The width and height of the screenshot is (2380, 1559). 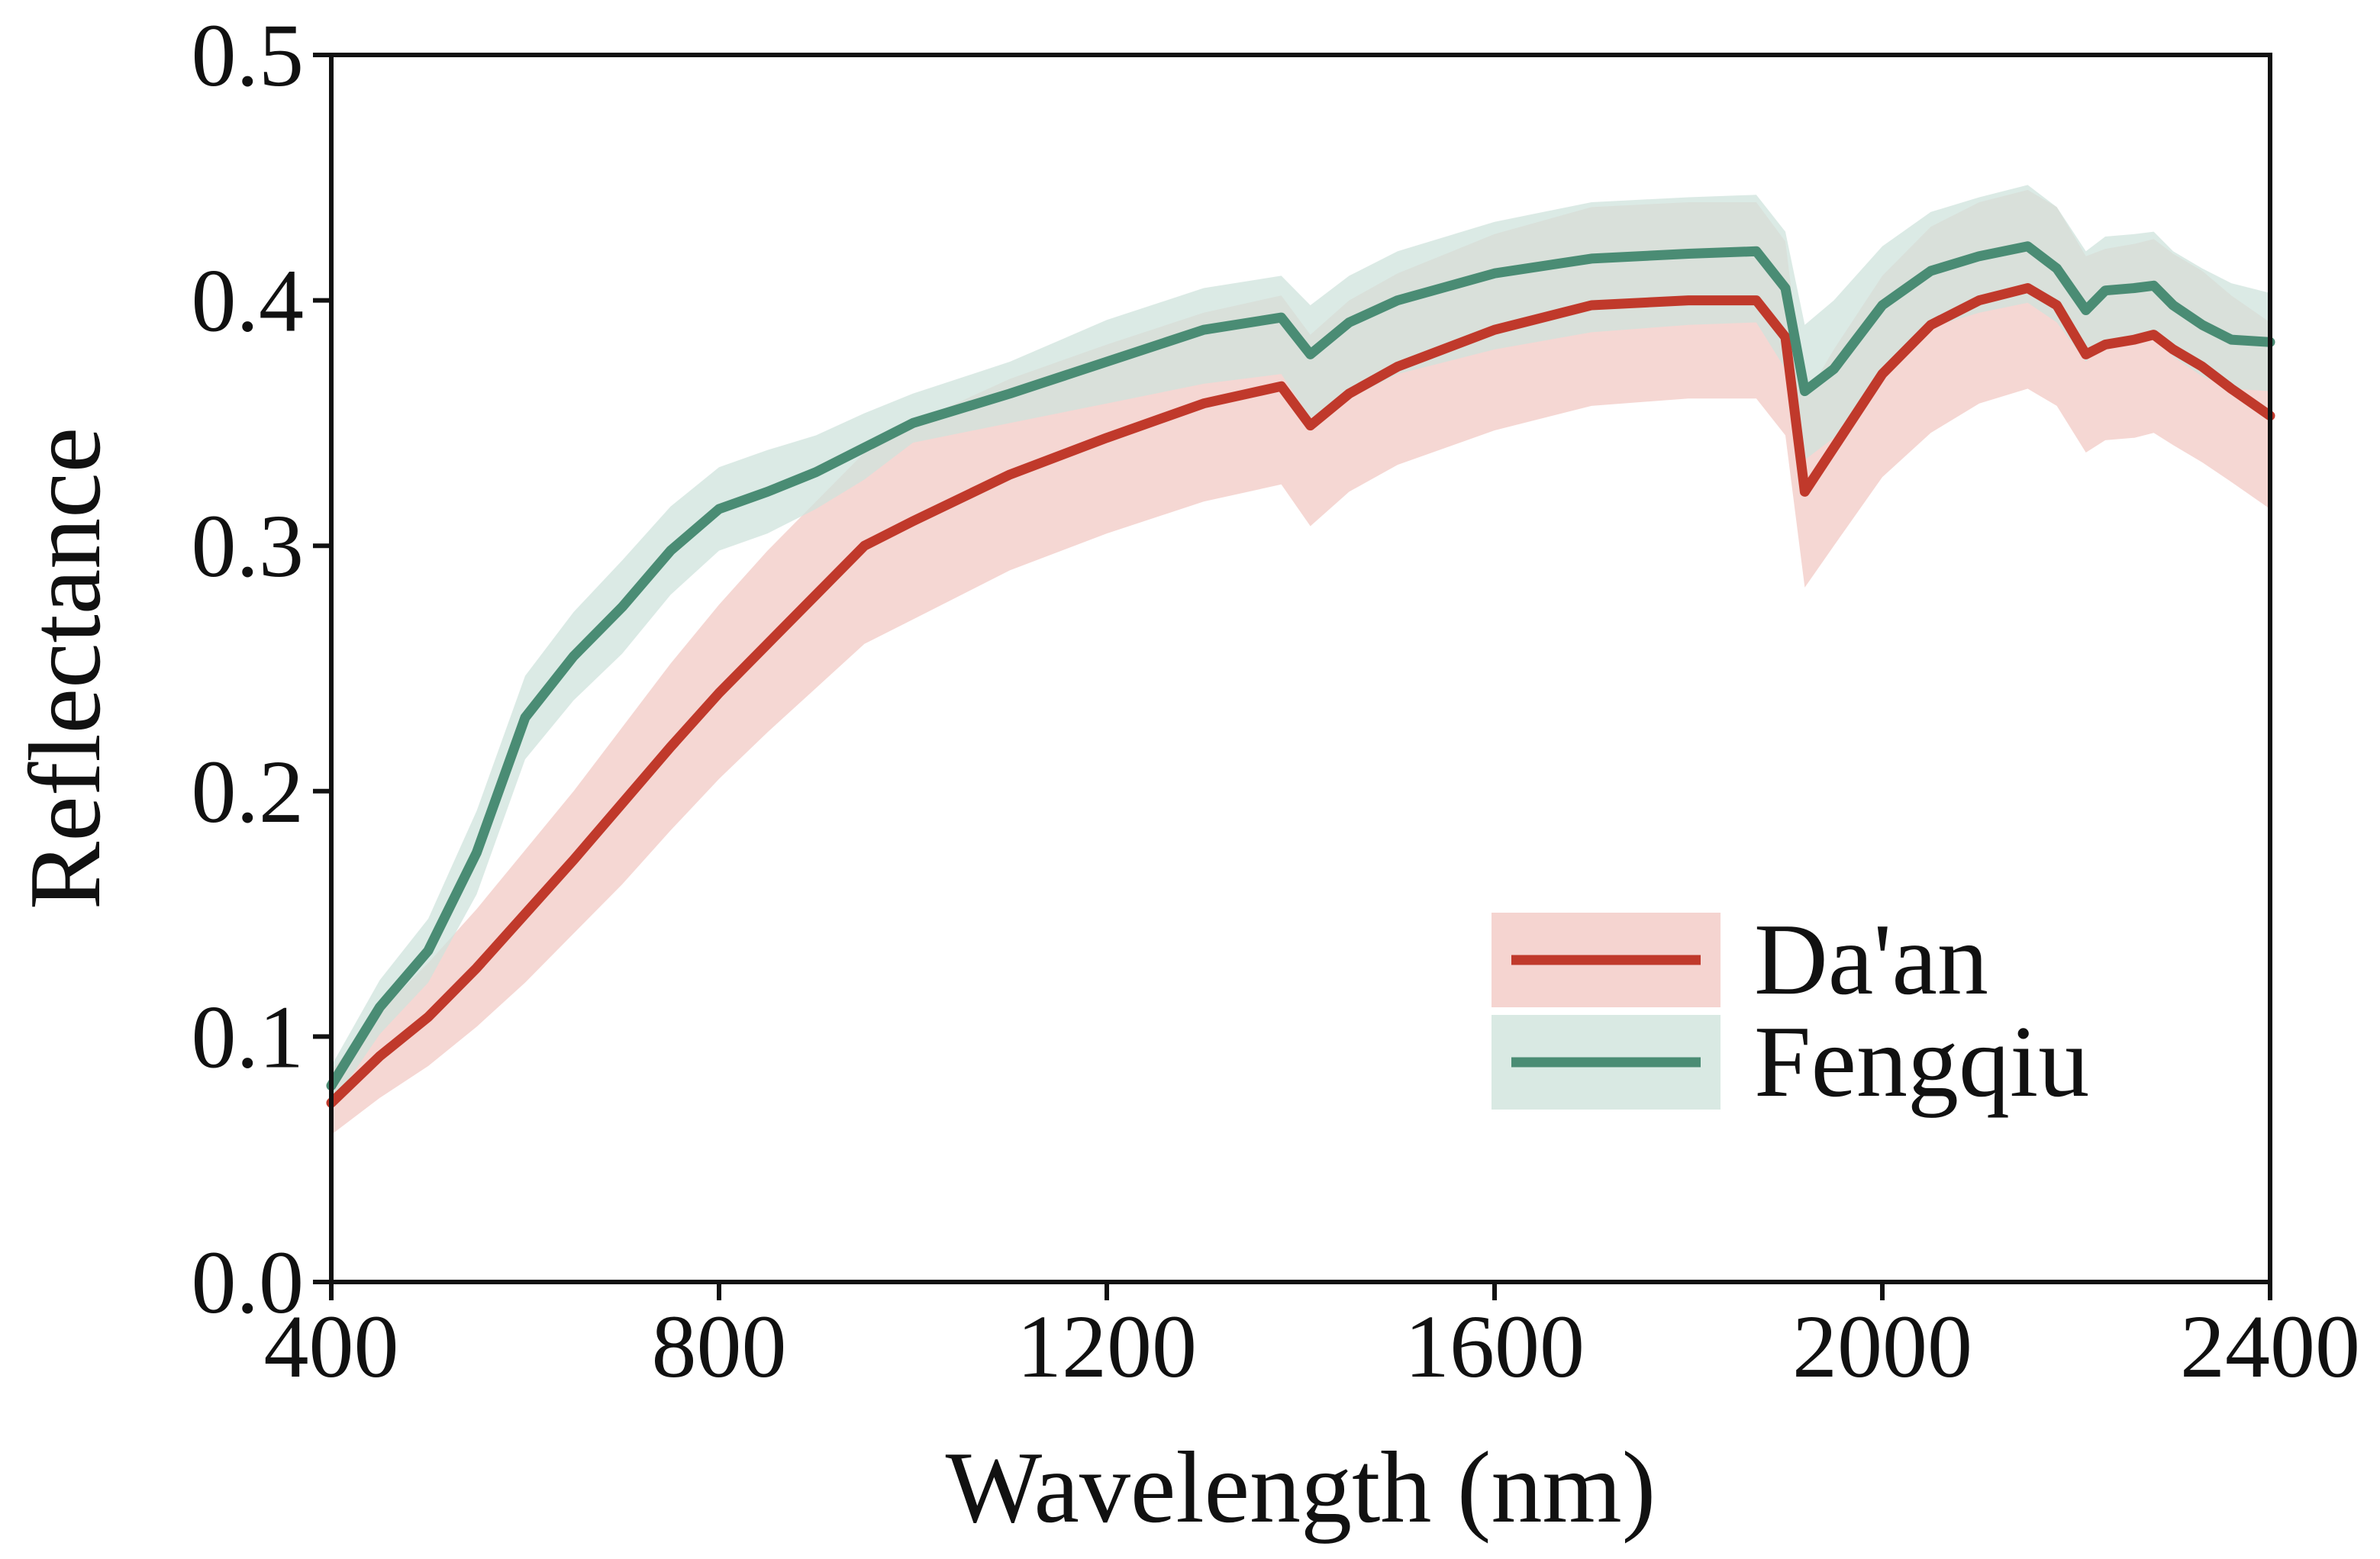 What do you see at coordinates (64, 668) in the screenshot?
I see `y-axis-title: Reflectance` at bounding box center [64, 668].